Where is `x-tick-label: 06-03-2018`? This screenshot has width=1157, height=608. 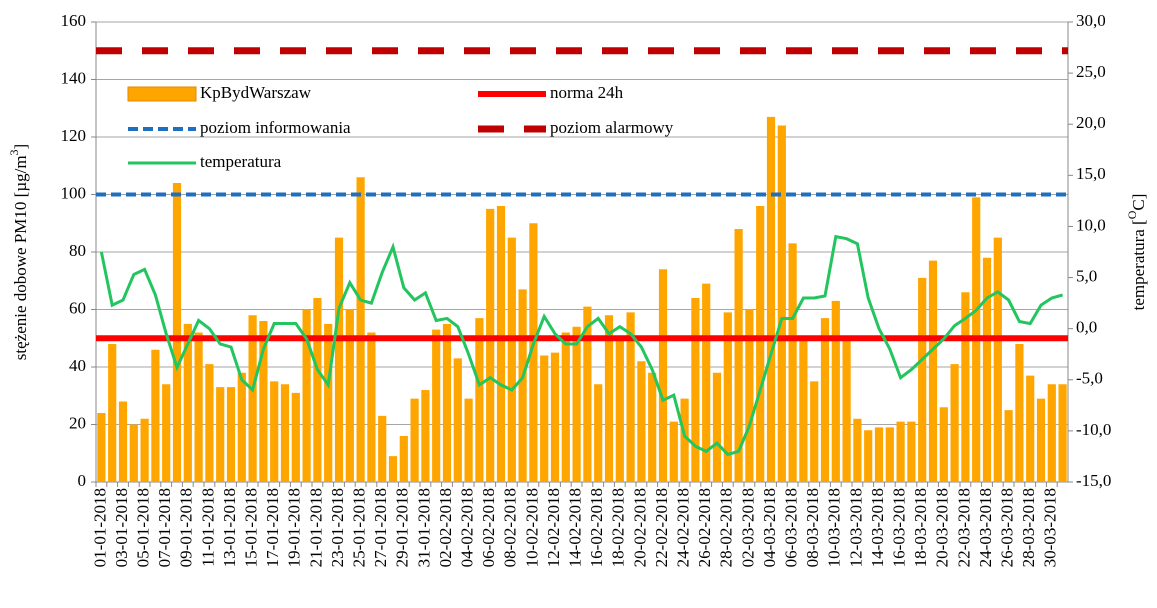
x-tick-label: 06-03-2018 is located at coordinates (791, 527).